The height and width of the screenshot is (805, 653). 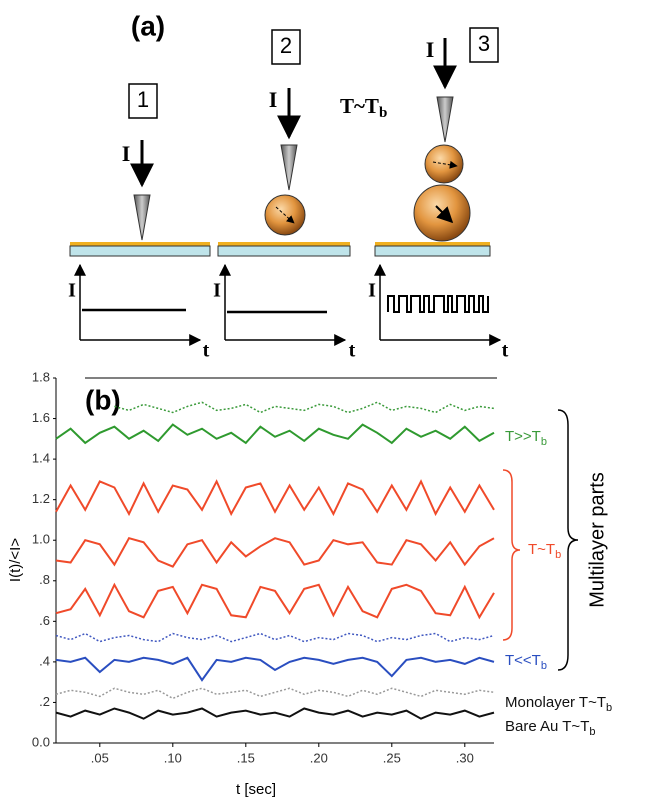 I want to click on y-tick-label: 0.0, so click(x=41, y=741).